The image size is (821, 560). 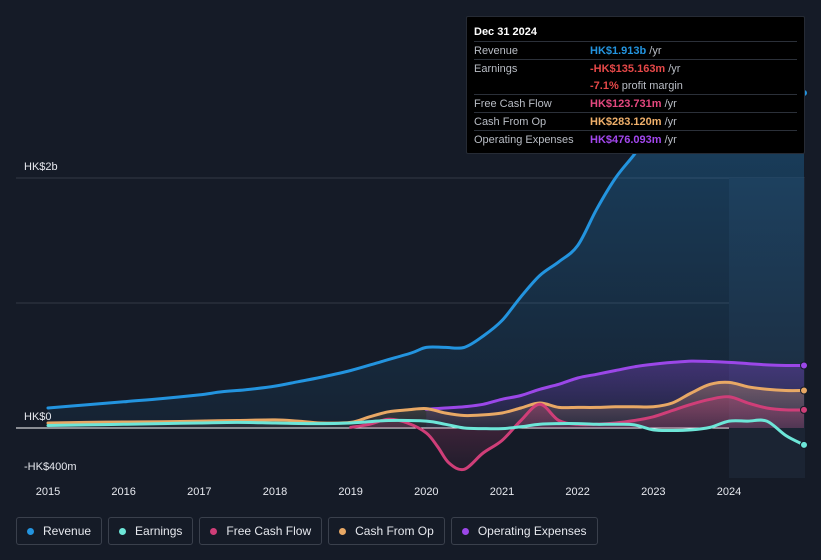 I want to click on tooltip-row-value: HK$123.731m, so click(x=626, y=103).